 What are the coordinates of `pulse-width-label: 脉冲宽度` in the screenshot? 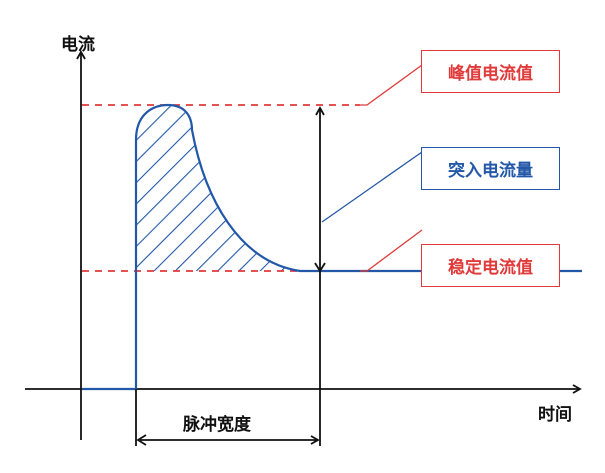 It's located at (217, 425).